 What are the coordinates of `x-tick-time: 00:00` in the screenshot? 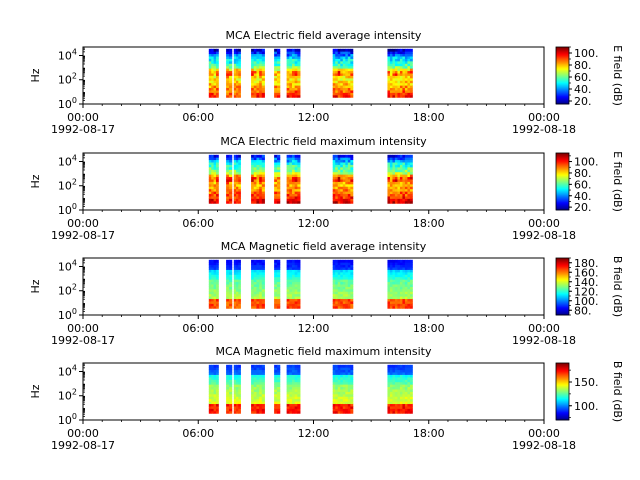 It's located at (83, 328).